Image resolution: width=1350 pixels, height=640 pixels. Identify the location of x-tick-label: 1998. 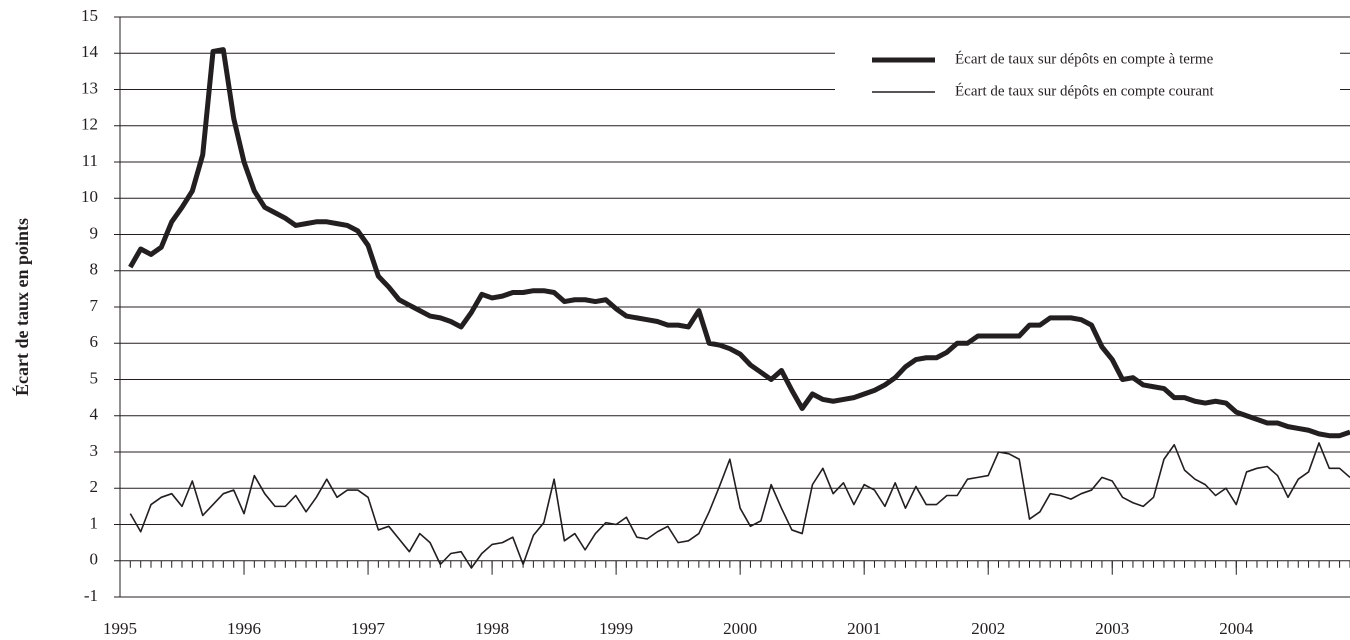
(492, 628).